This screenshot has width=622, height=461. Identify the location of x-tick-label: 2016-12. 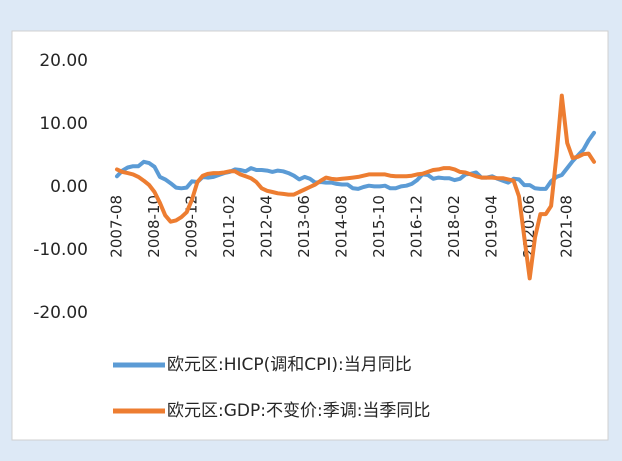
(417, 226).